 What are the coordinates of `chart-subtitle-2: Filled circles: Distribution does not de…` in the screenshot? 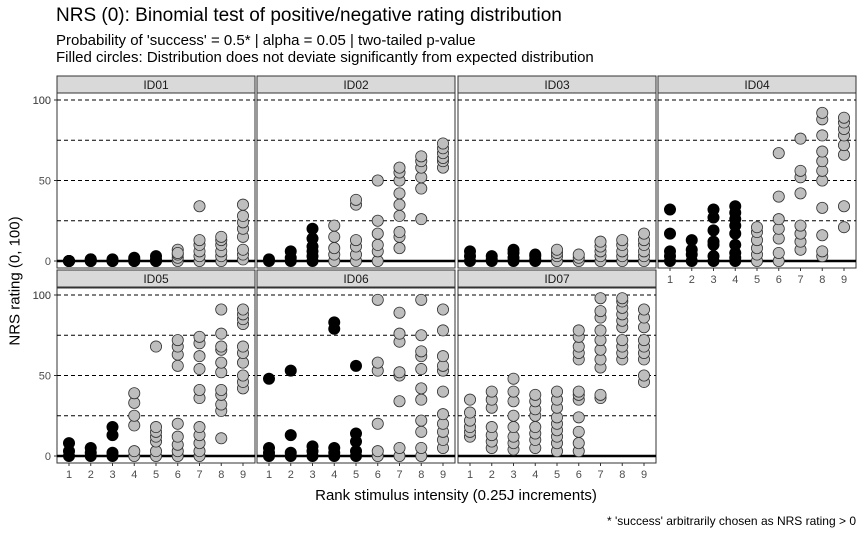 It's located at (325, 57).